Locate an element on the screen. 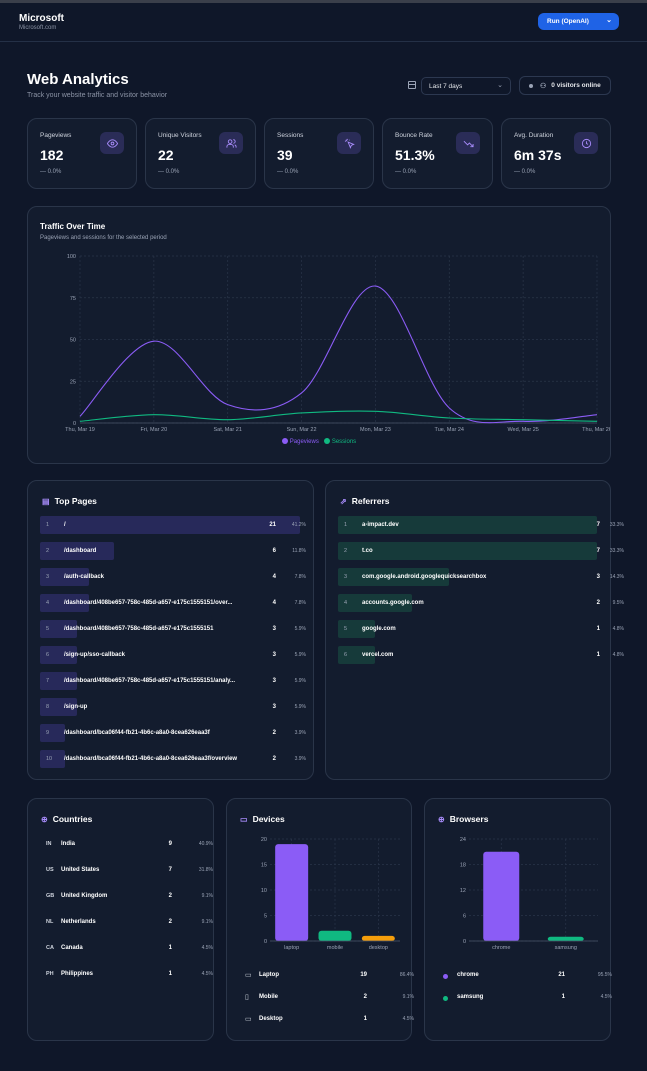 Image resolution: width=647 pixels, height=1071 pixels. item-name: /sign-up/sso-callback is located at coordinates (95, 654).